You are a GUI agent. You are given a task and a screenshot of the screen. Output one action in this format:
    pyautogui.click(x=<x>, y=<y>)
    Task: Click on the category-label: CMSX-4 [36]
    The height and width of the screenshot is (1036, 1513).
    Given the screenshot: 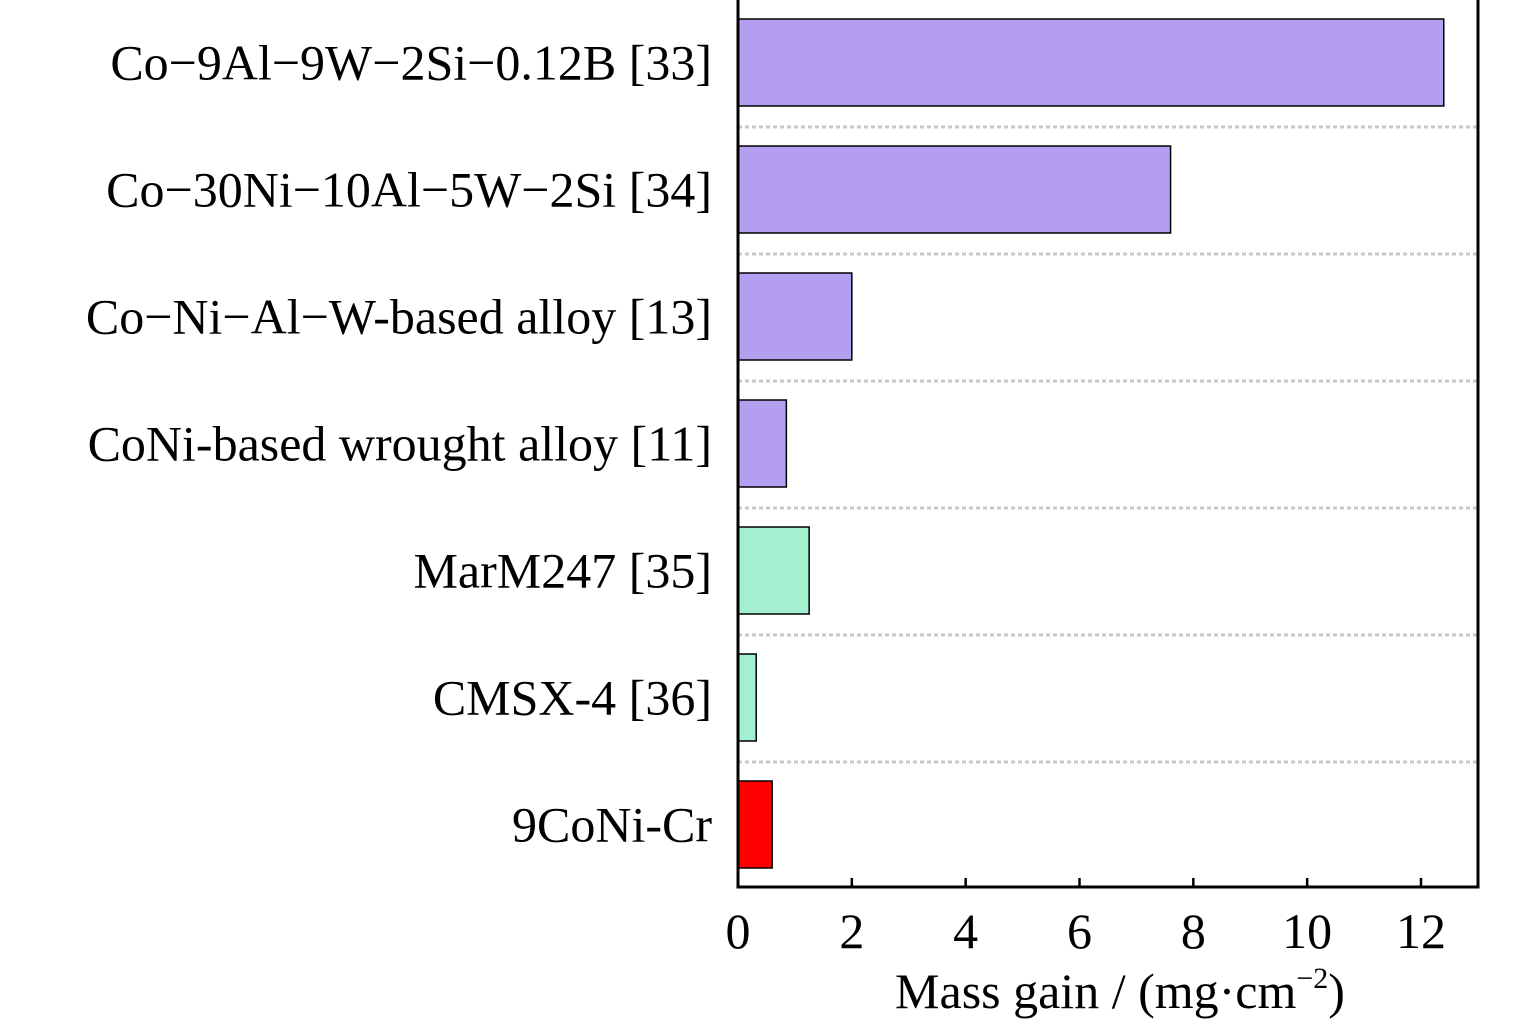 What is the action you would take?
    pyautogui.click(x=572, y=698)
    